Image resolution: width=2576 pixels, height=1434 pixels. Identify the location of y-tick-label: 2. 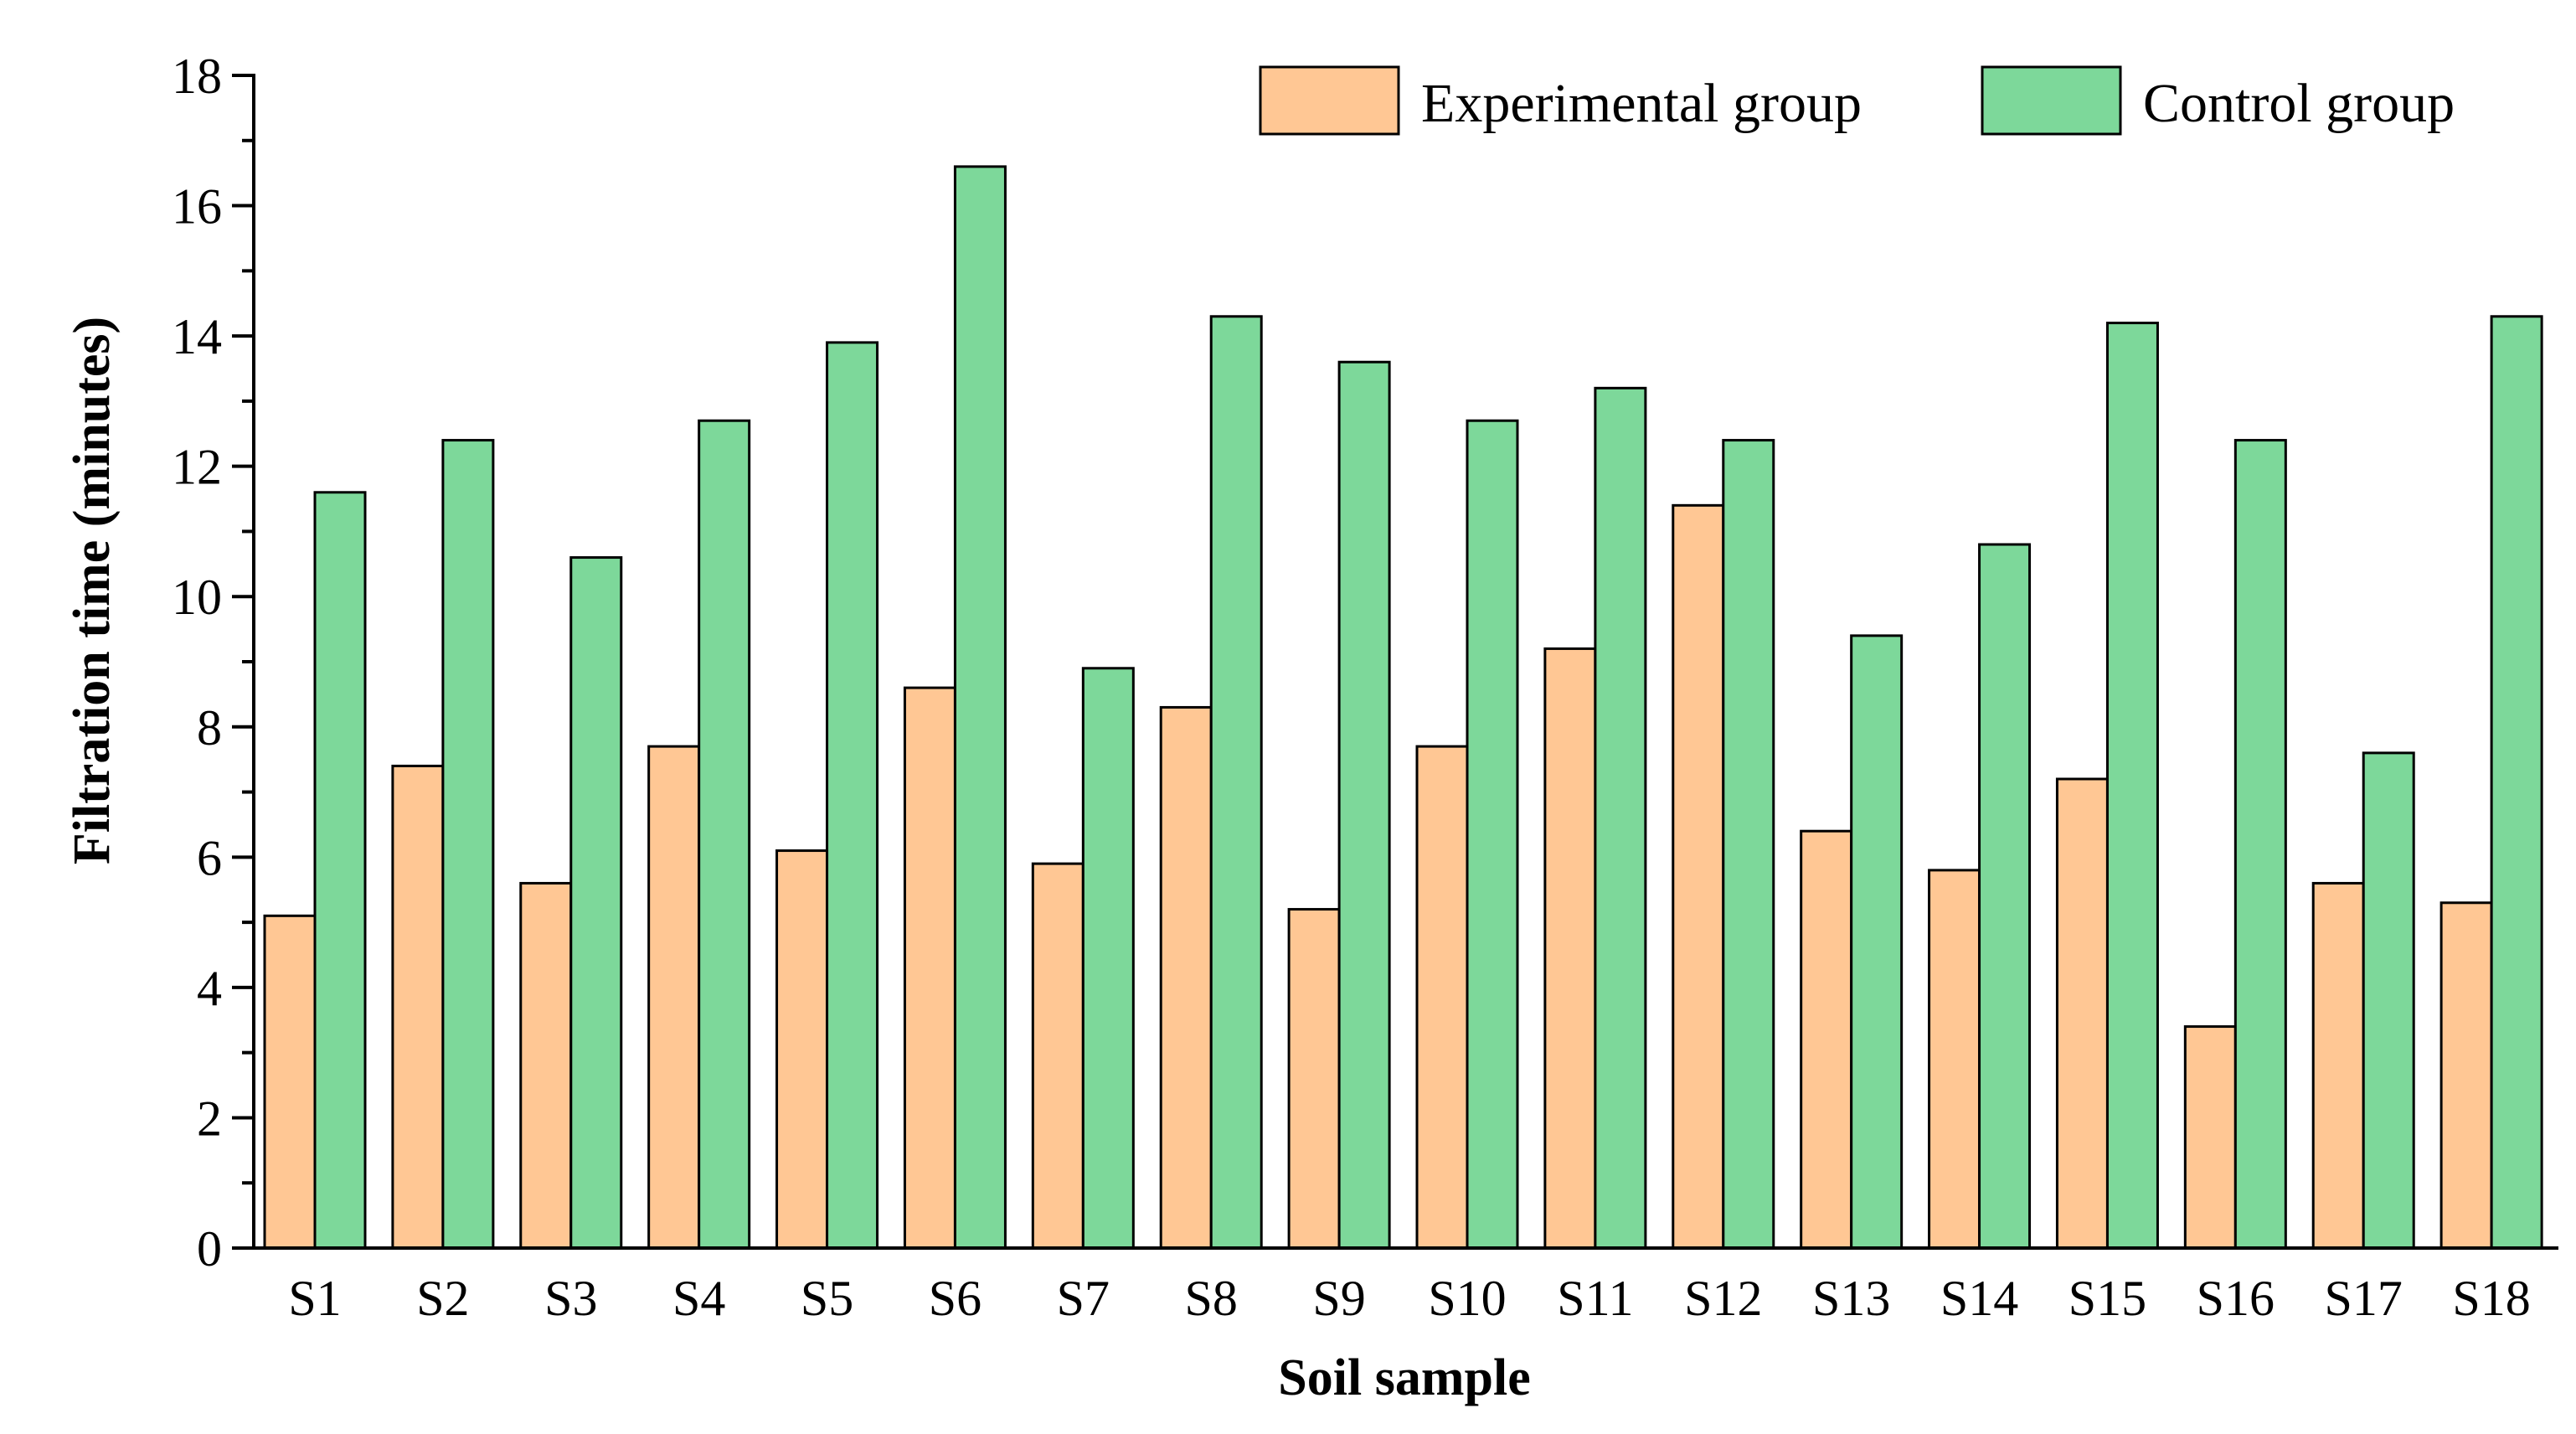
(209, 1118).